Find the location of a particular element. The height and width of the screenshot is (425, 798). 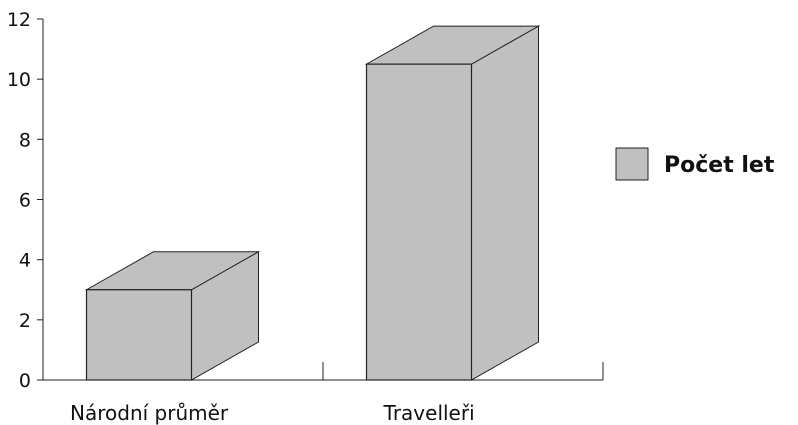

y-tick-label: 6 is located at coordinates (25, 201).